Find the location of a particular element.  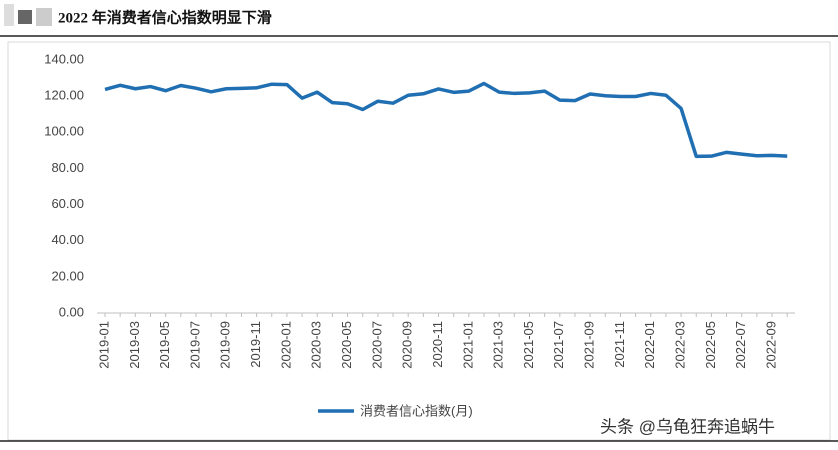

x-tick-label: 2022-01 is located at coordinates (649, 345).